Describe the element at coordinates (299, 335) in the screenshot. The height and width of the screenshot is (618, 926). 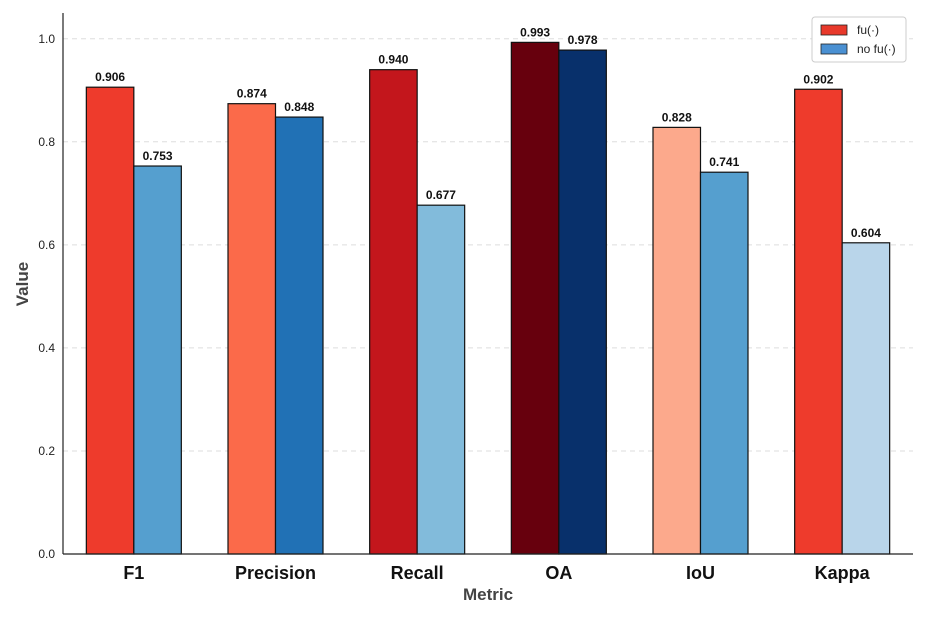
I see `bar-no-fu-precision` at that location.